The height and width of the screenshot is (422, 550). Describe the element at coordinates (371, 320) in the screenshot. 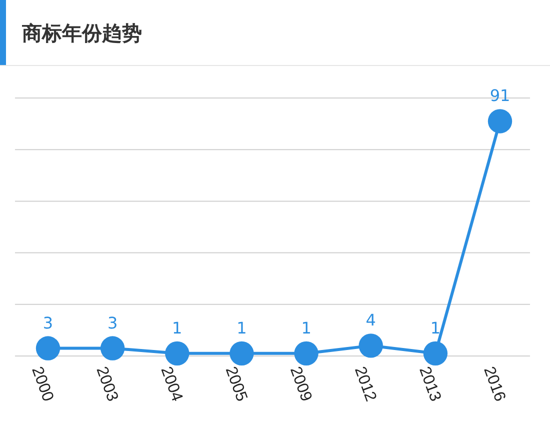

I see `data-label: 4` at that location.